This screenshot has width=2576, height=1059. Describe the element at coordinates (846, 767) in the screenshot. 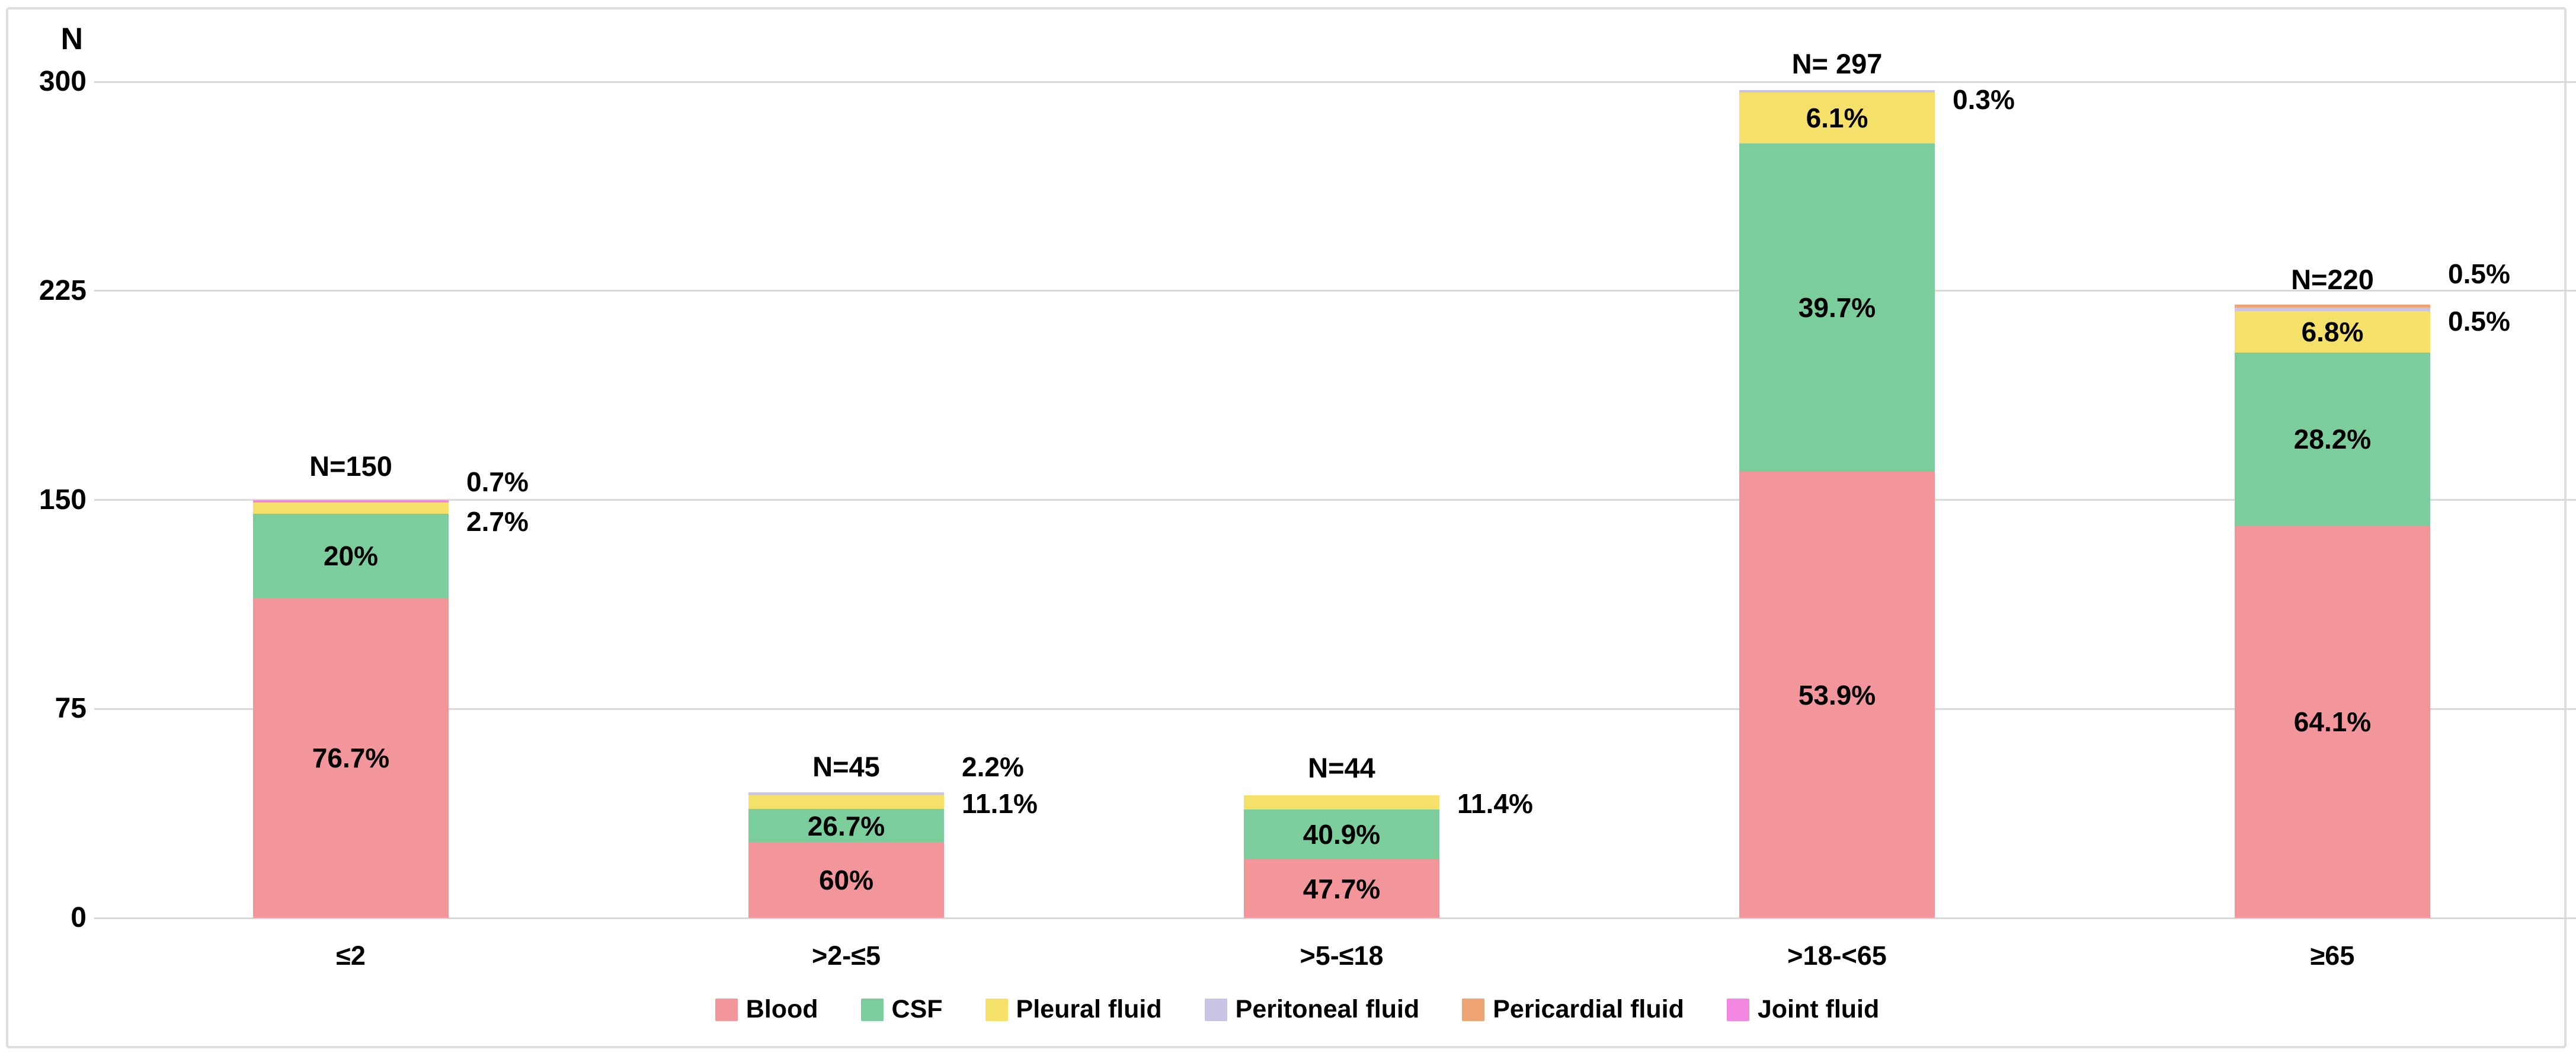

I see `bar-total-label: N=45` at that location.